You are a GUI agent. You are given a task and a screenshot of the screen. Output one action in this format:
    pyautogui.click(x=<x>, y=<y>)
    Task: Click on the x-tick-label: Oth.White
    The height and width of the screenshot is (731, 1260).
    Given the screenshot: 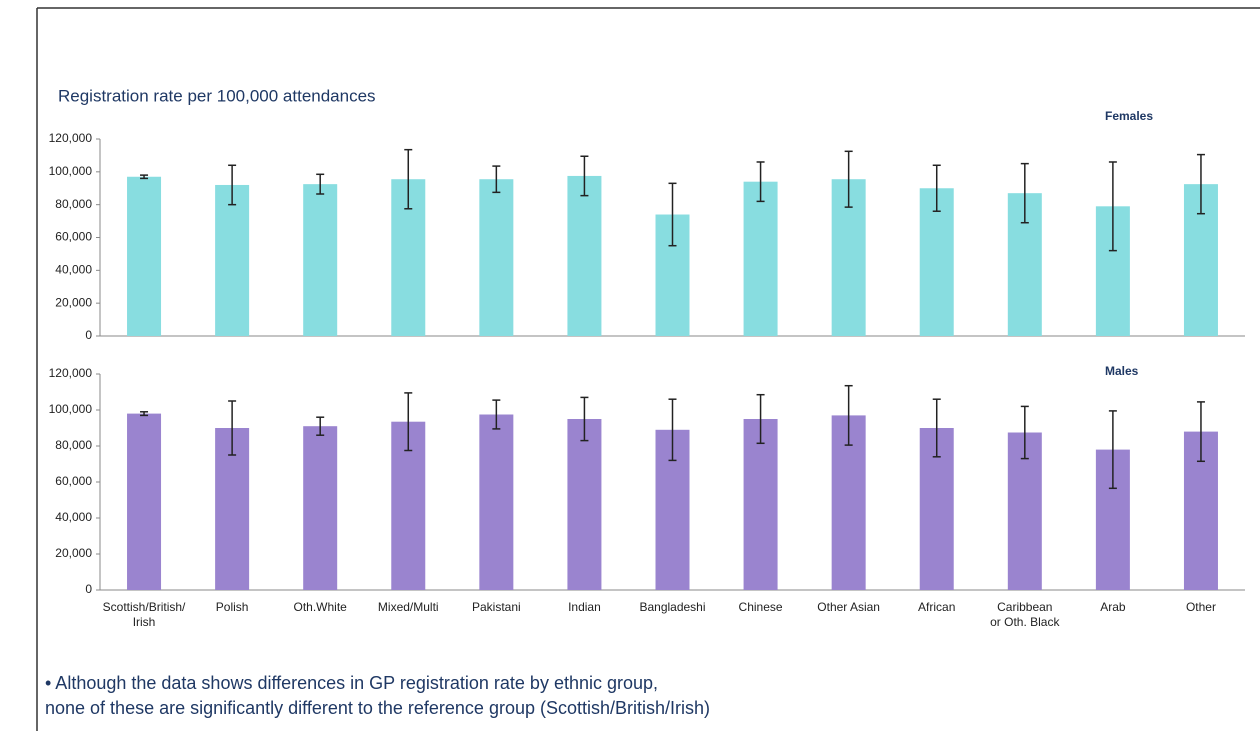 What is the action you would take?
    pyautogui.click(x=320, y=607)
    